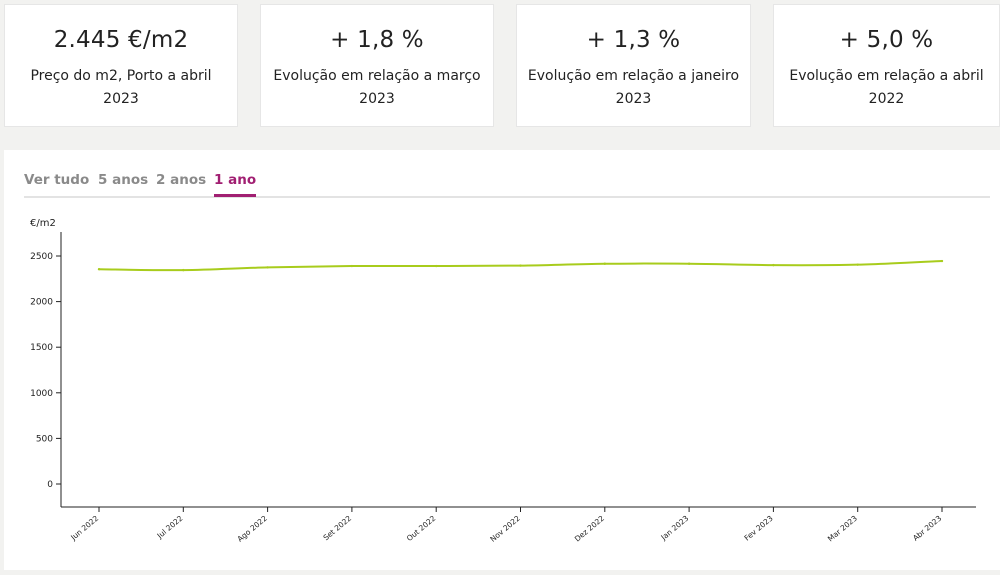 This screenshot has height=575, width=1000. What do you see at coordinates (121, 87) in the screenshot?
I see `stat-label: Preço do m2, Porto a abril 2023` at bounding box center [121, 87].